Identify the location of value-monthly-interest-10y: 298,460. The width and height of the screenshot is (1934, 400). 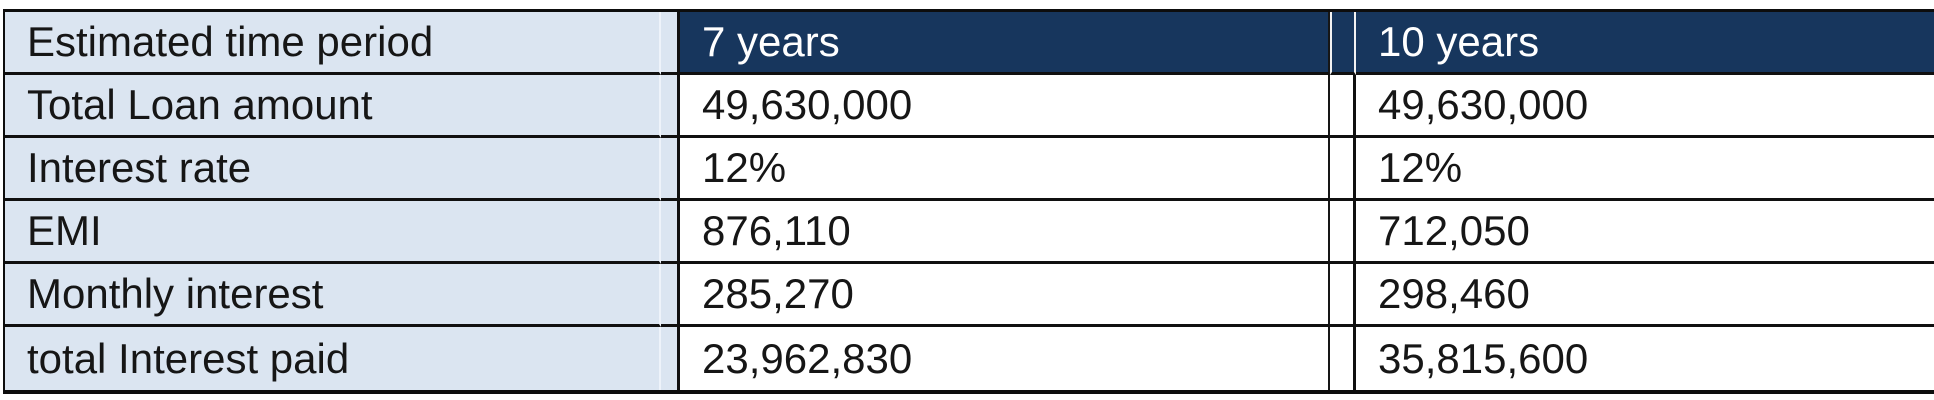
(1645, 295).